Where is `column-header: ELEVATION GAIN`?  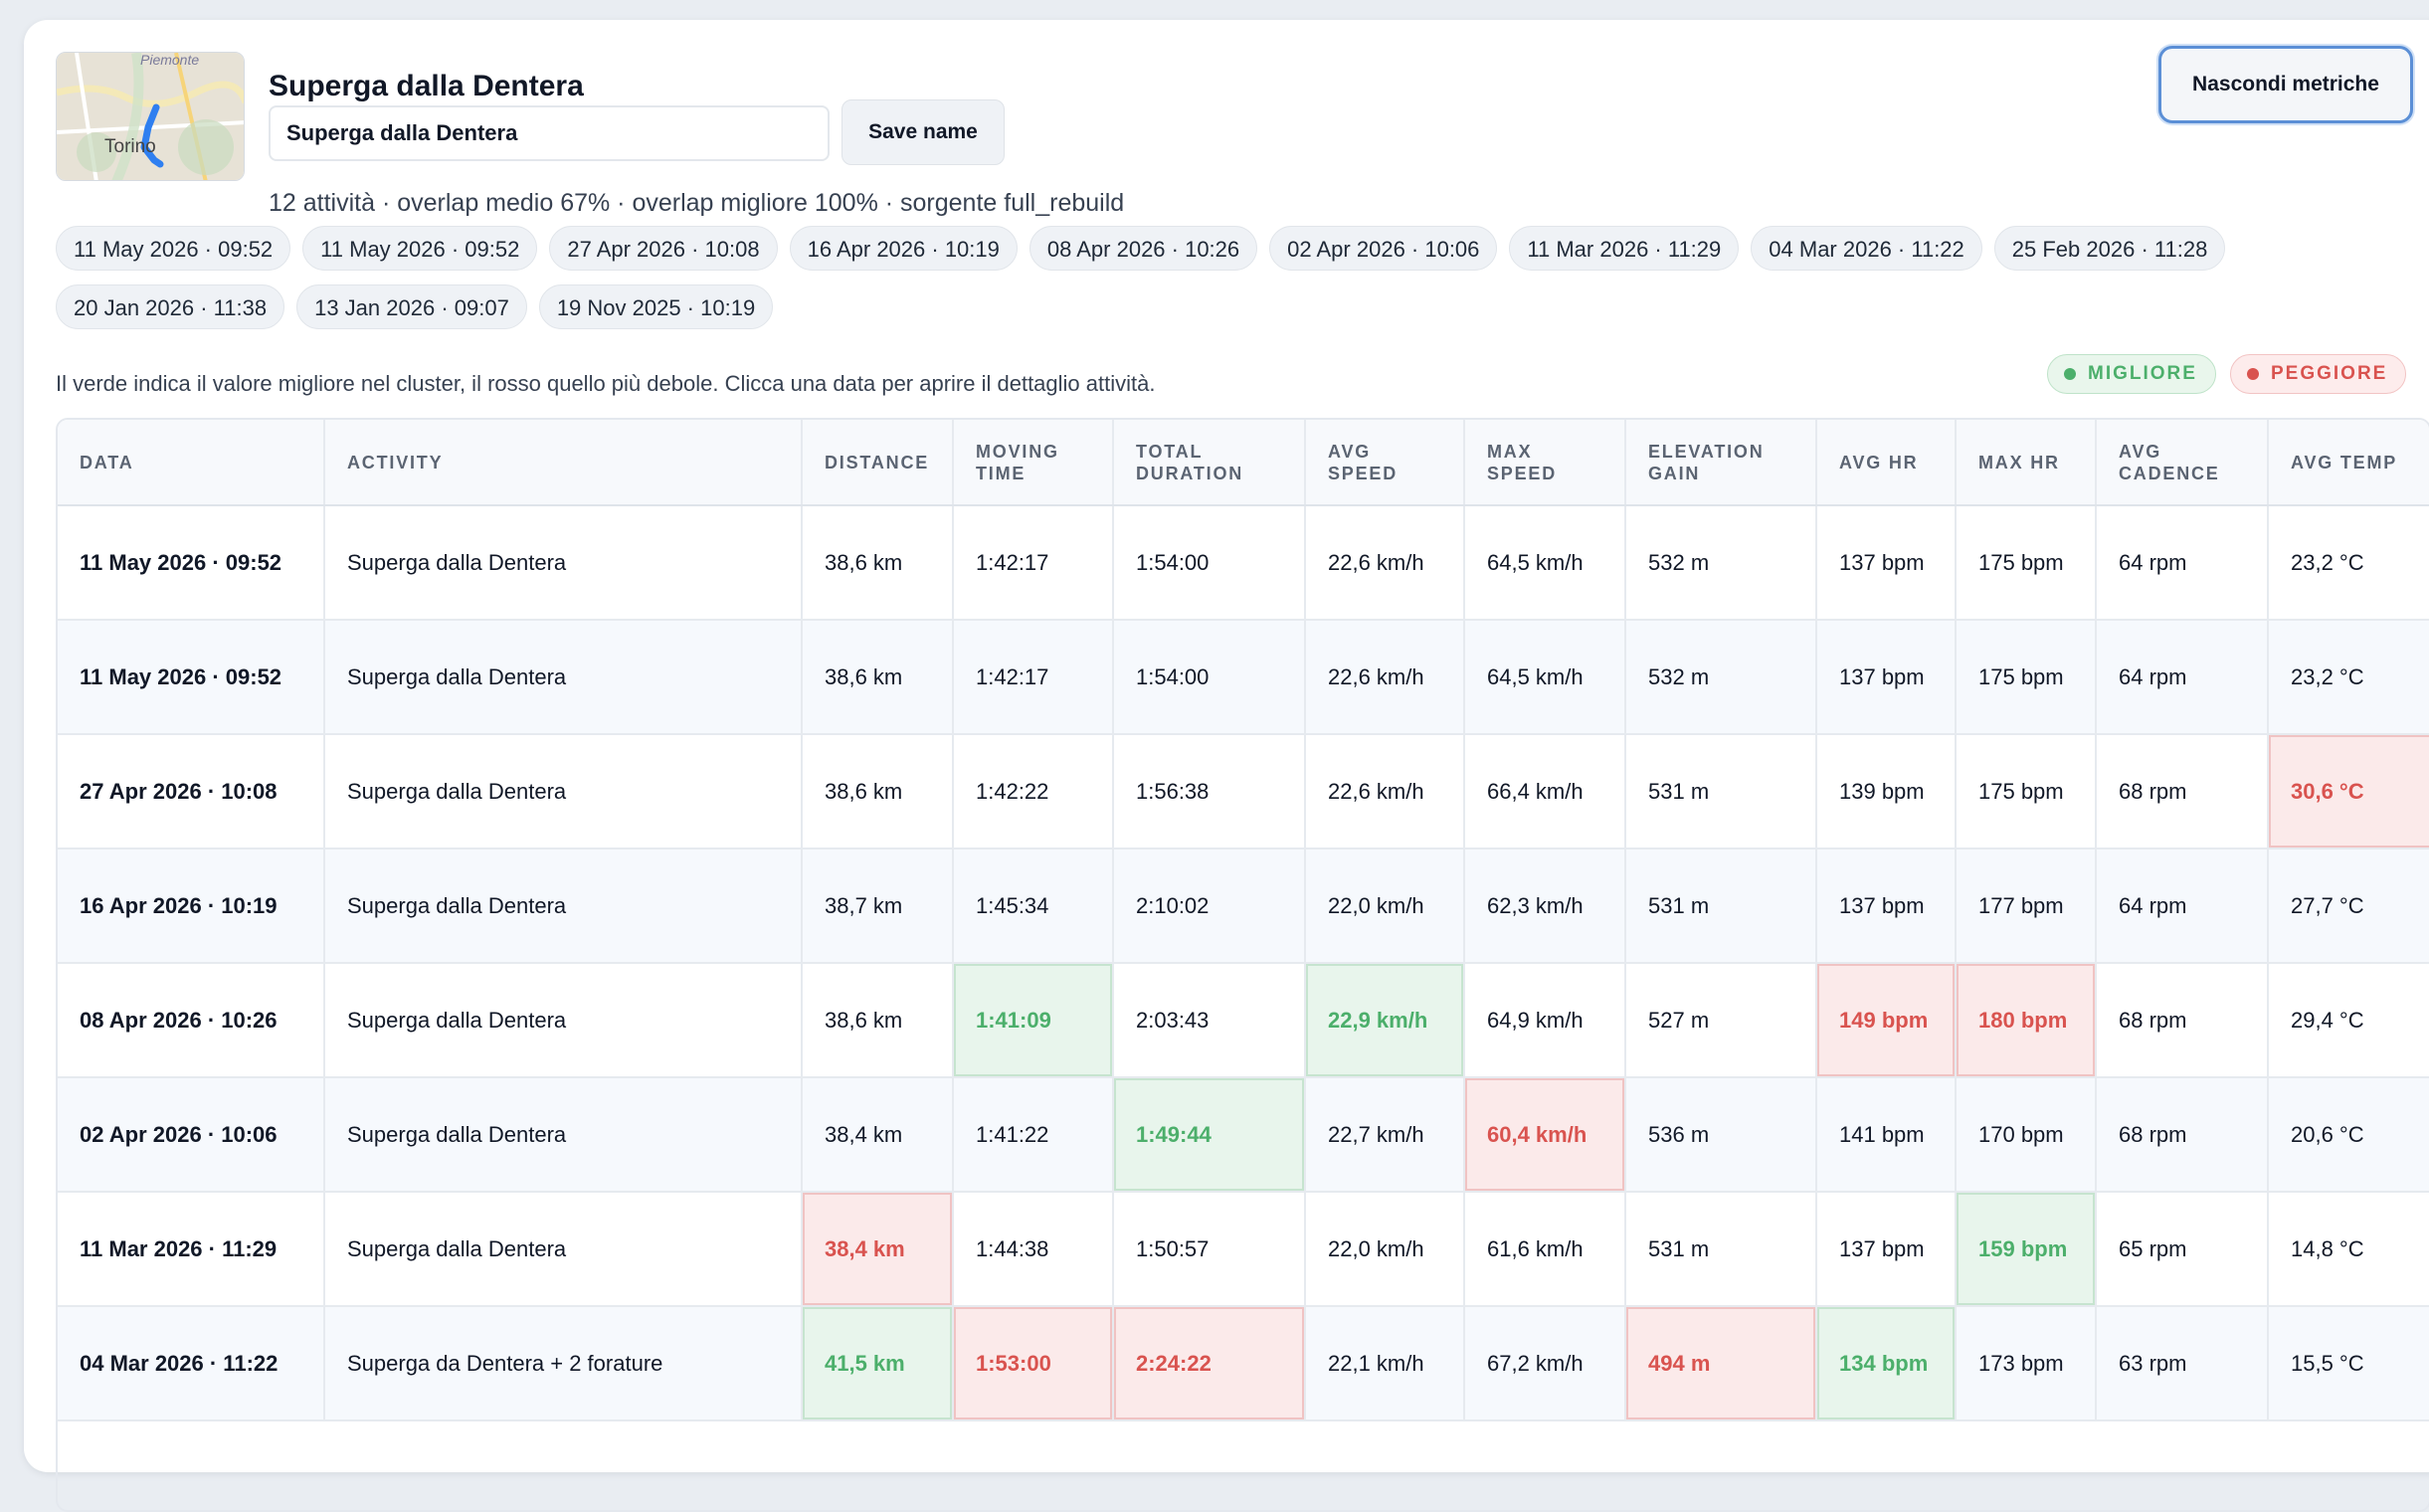 column-header: ELEVATION GAIN is located at coordinates (1721, 463).